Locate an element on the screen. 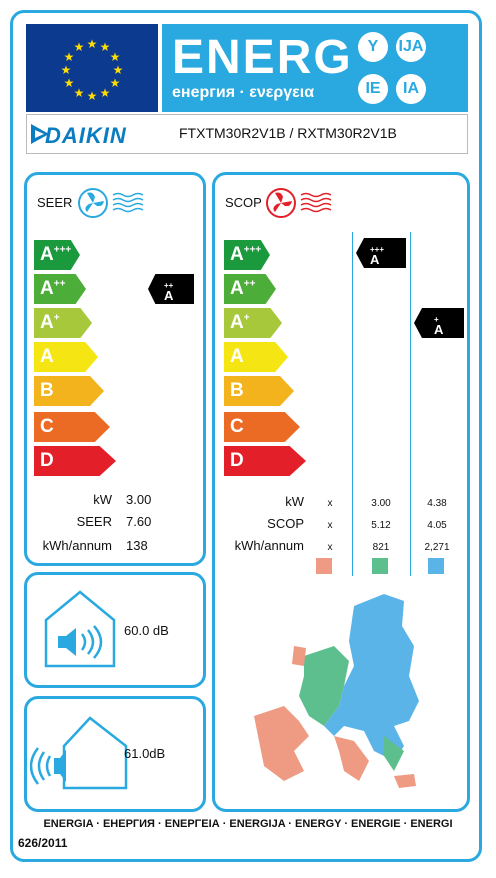 This screenshot has height=878, width=496. scop-class-label-2: A+ is located at coordinates (240, 323).